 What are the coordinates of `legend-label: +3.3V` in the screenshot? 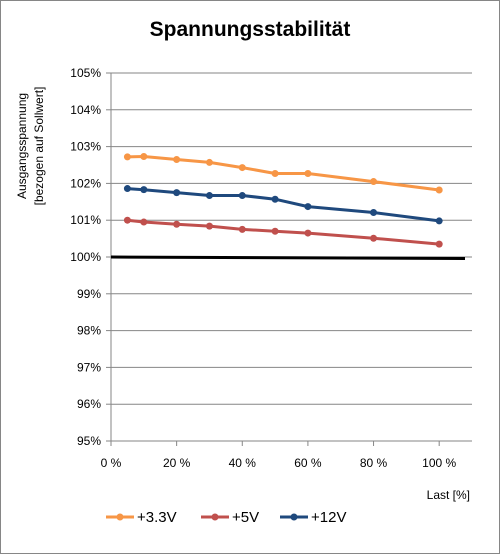 It's located at (157, 517).